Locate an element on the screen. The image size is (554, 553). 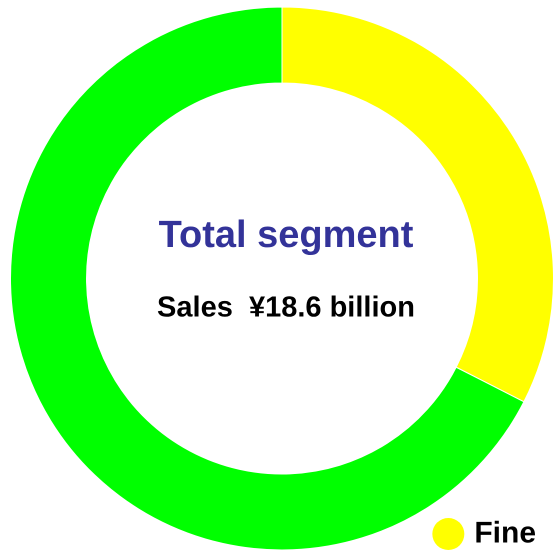
text: Total segment is located at coordinates (286, 235).